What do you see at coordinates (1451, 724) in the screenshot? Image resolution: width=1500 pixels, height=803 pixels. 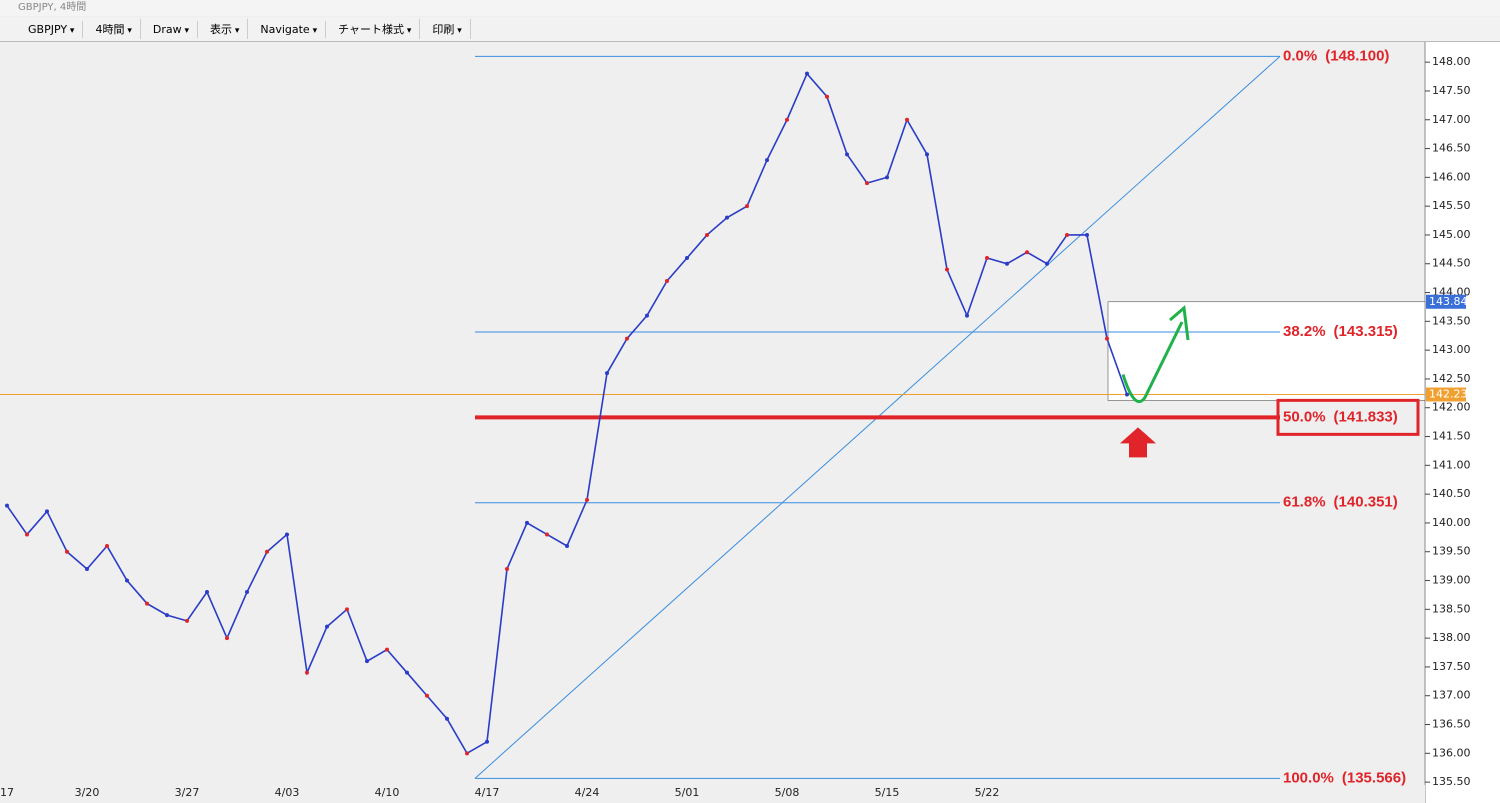 I see `y-tick-label: 136.50` at bounding box center [1451, 724].